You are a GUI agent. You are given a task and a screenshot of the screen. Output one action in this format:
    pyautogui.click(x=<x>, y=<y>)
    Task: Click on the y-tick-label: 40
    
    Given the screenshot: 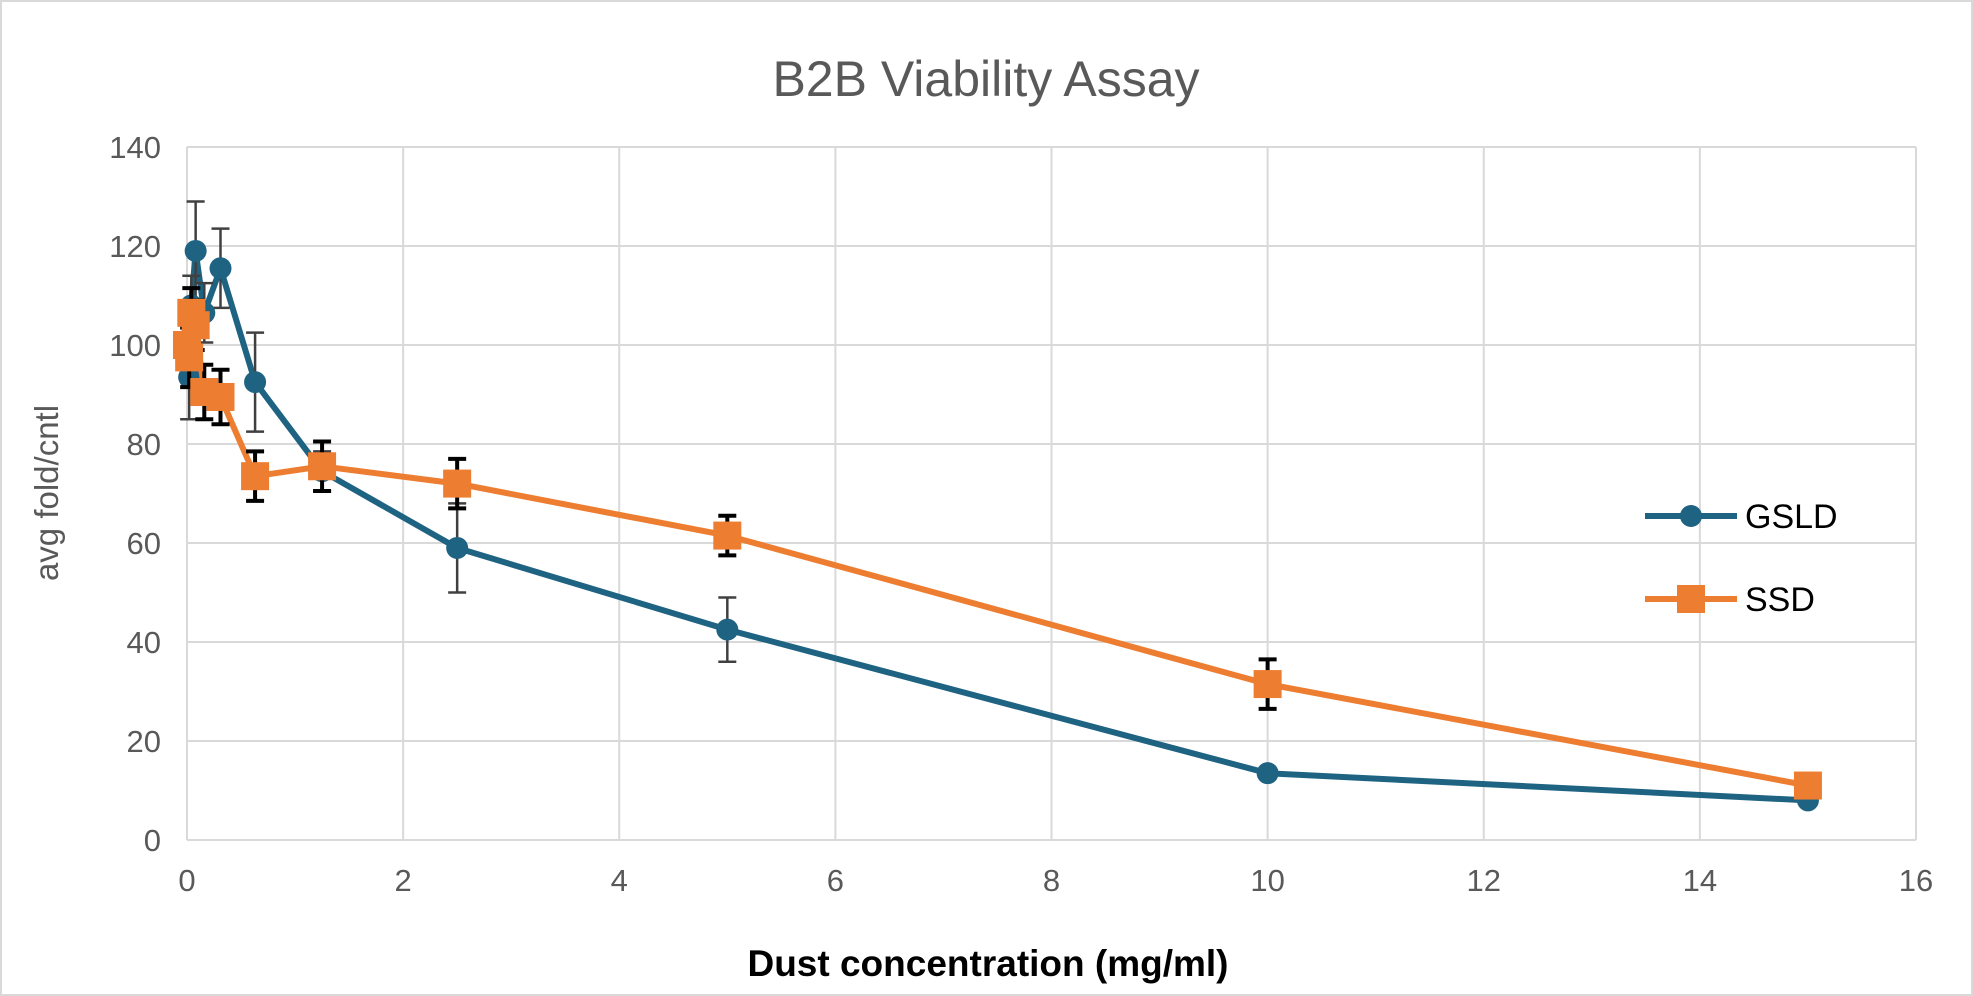 What is the action you would take?
    pyautogui.click(x=144, y=642)
    